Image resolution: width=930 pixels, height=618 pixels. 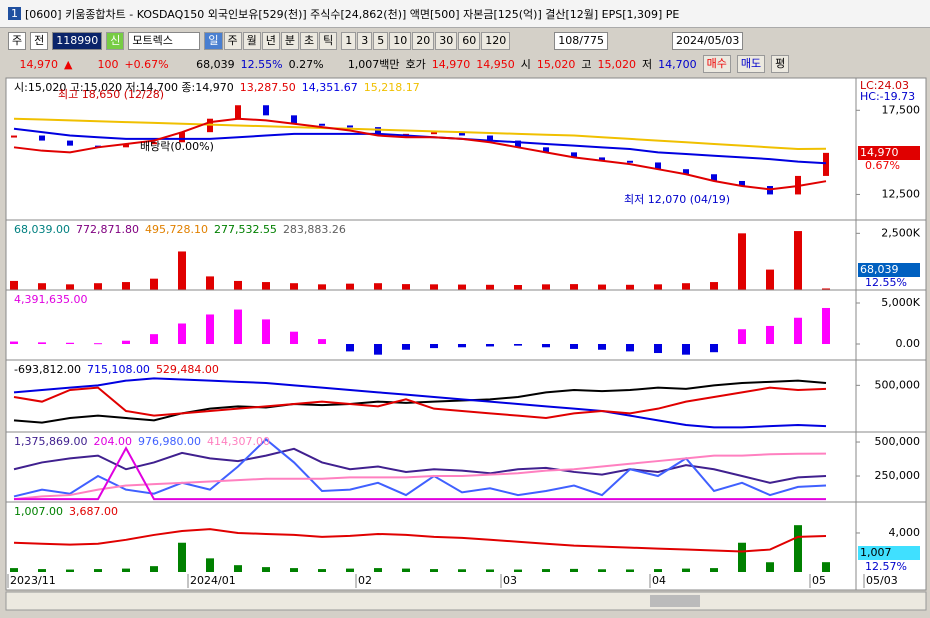 What do you see at coordinates (365, 580) in the screenshot?
I see `x-tick-label: 02` at bounding box center [365, 580].